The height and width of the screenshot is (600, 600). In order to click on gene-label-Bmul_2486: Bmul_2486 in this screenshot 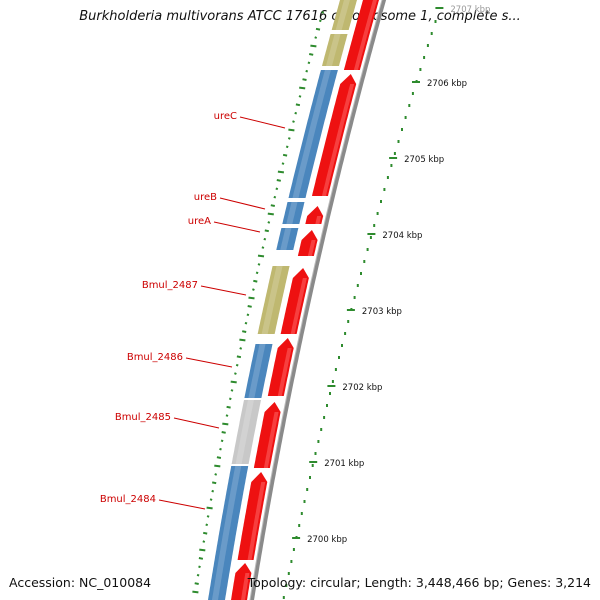, I will do `click(180, 360)`.